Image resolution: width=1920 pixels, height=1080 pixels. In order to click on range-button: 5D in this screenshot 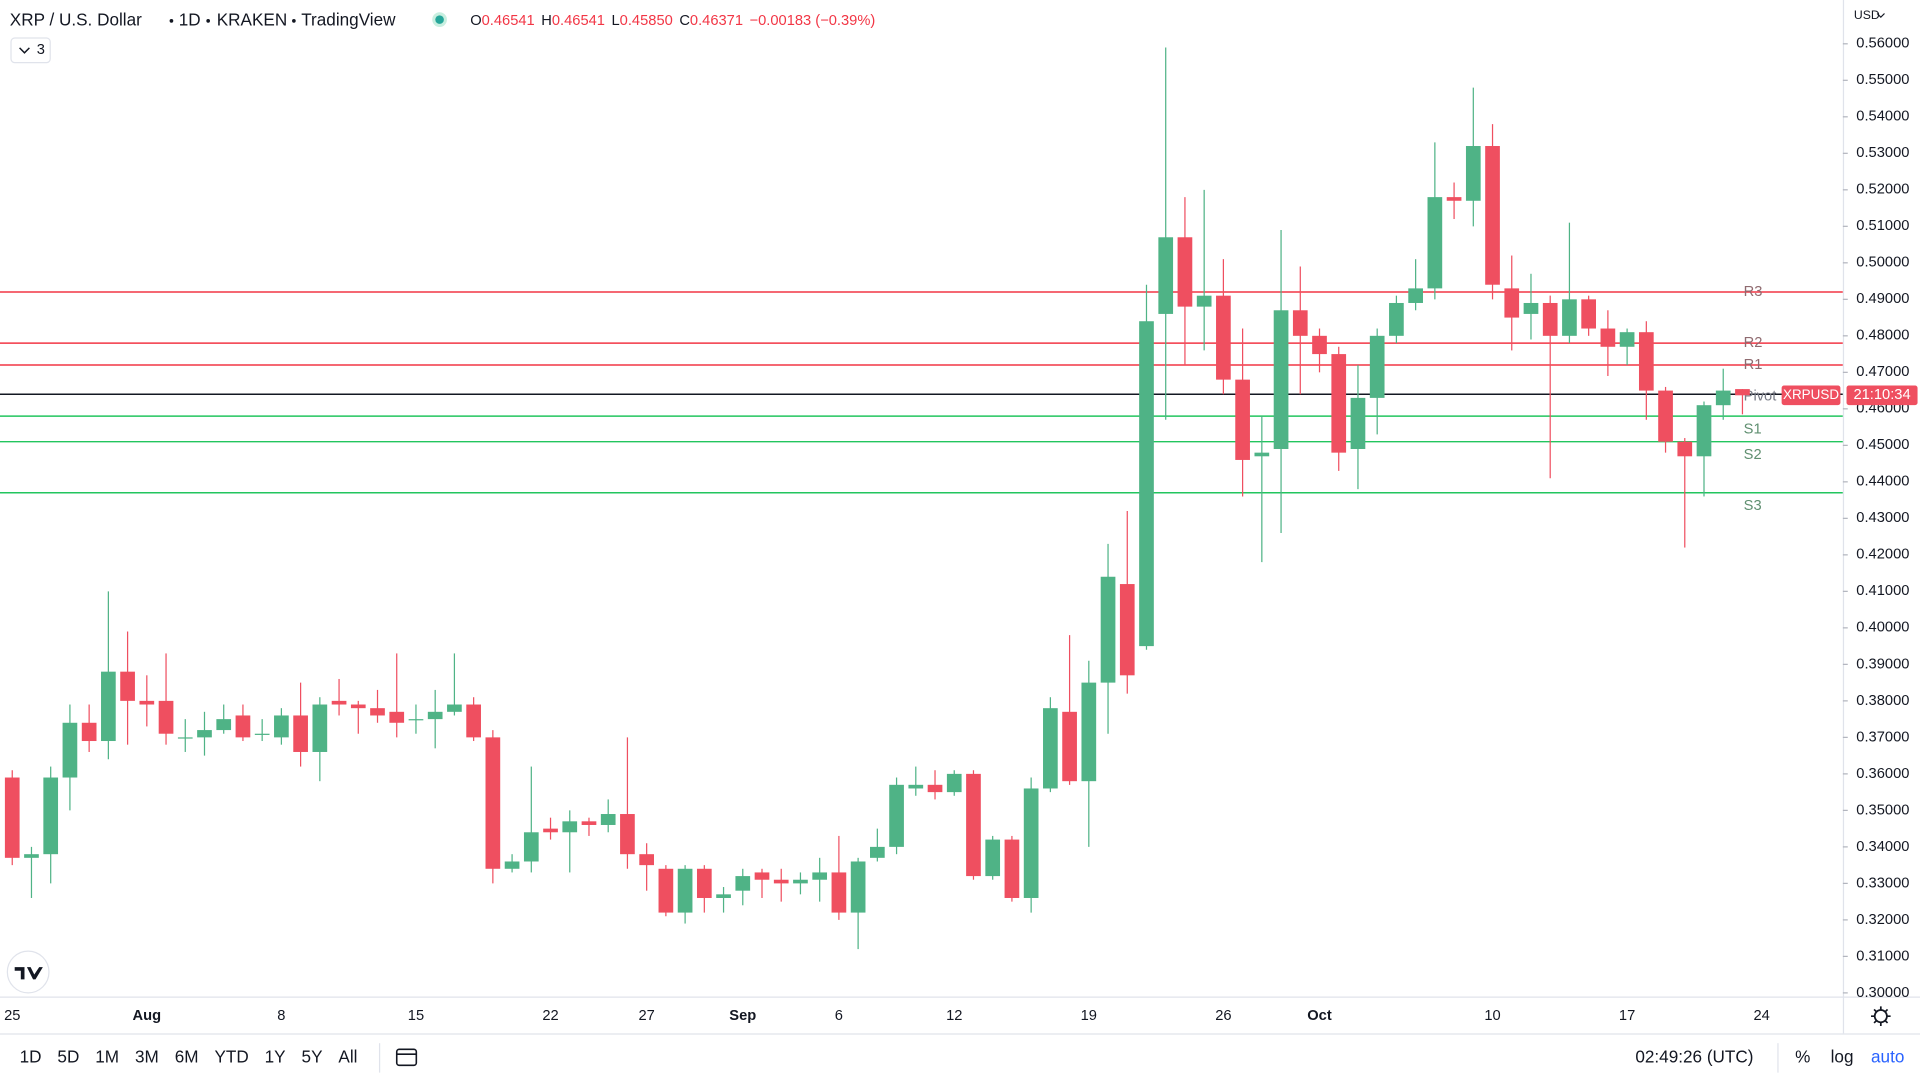, I will do `click(68, 1056)`.